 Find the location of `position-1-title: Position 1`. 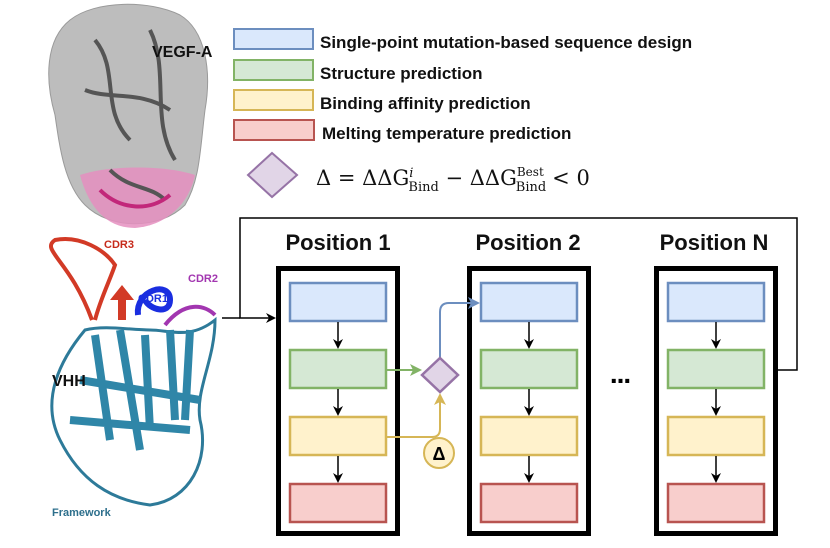

position-1-title: Position 1 is located at coordinates (337, 242).